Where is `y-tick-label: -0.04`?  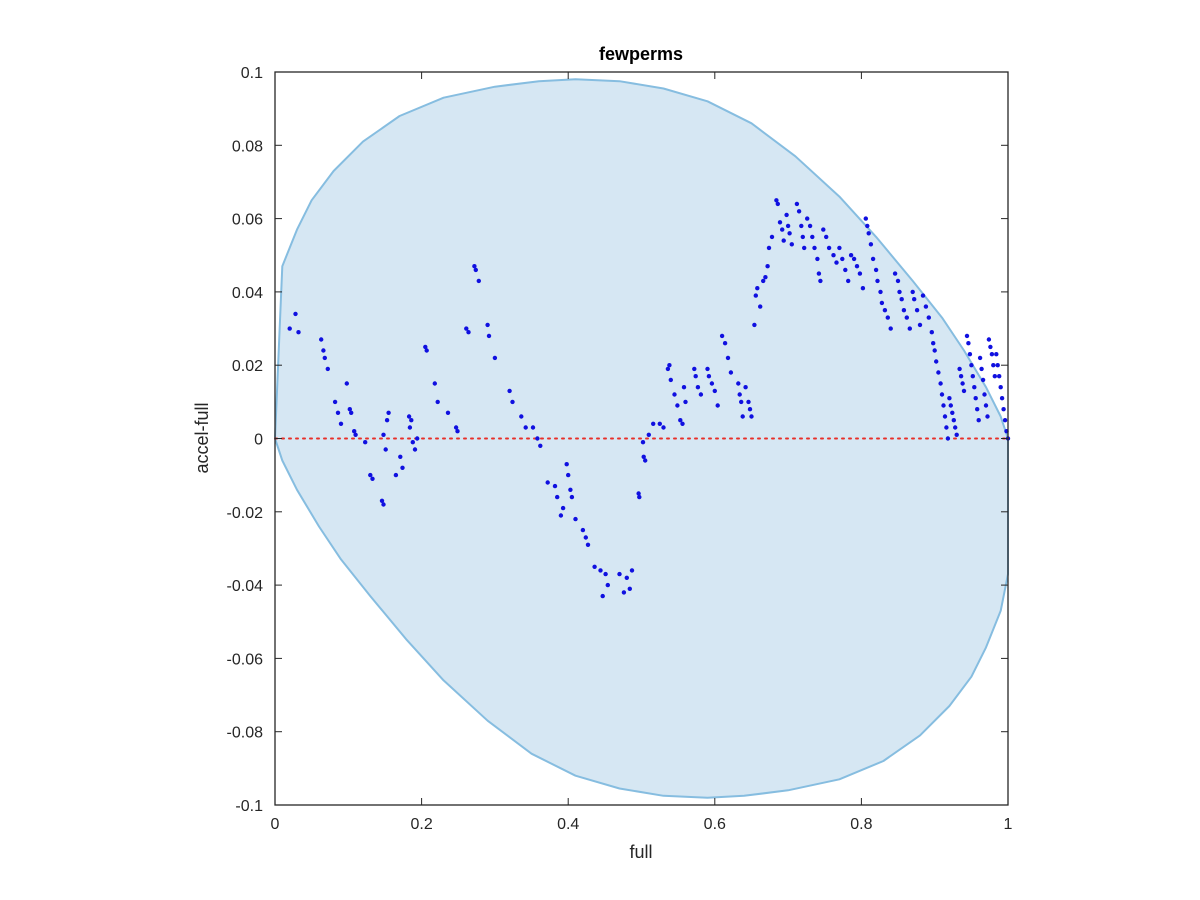 y-tick-label: -0.04 is located at coordinates (245, 586).